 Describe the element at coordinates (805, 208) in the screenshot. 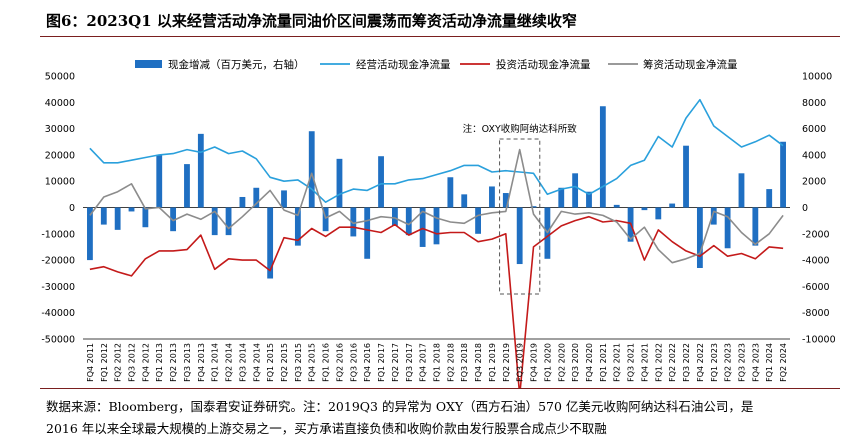

I see `right-tick-label: 0` at that location.